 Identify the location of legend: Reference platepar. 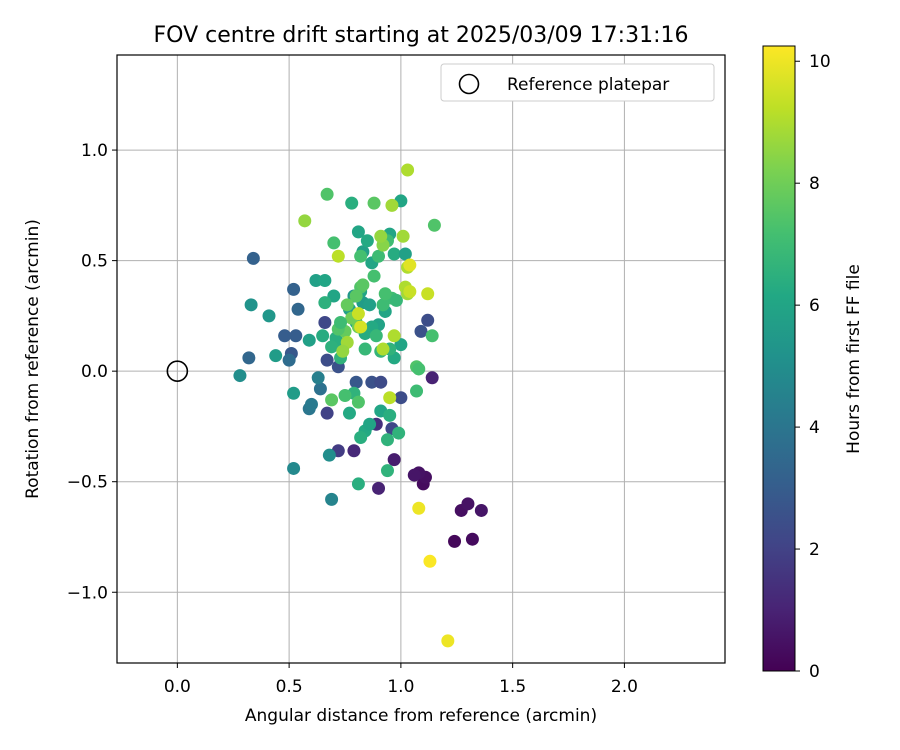
(577, 82).